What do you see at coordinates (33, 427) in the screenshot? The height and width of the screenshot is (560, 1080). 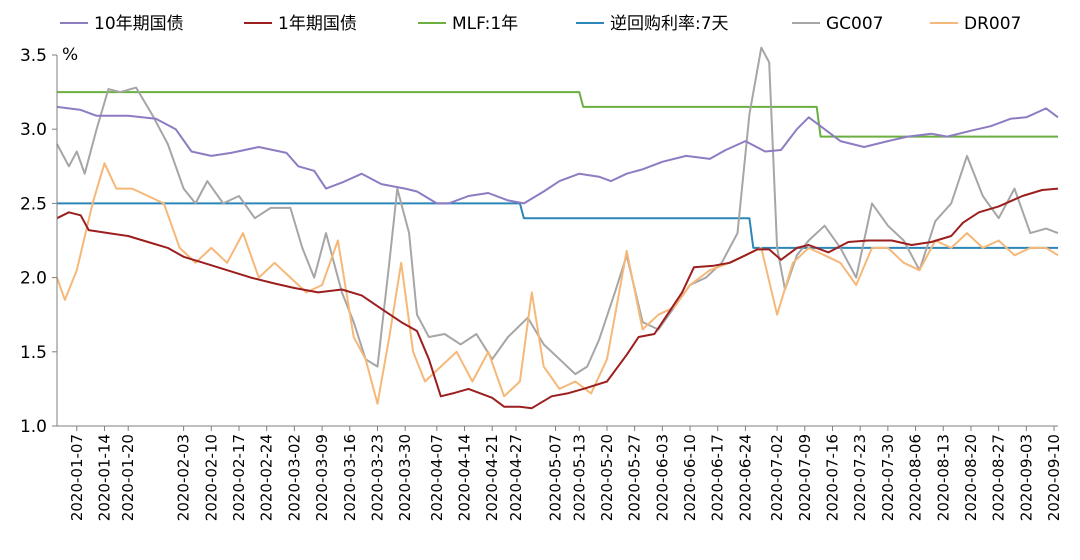 I see `y-tick-label: 1.0` at bounding box center [33, 427].